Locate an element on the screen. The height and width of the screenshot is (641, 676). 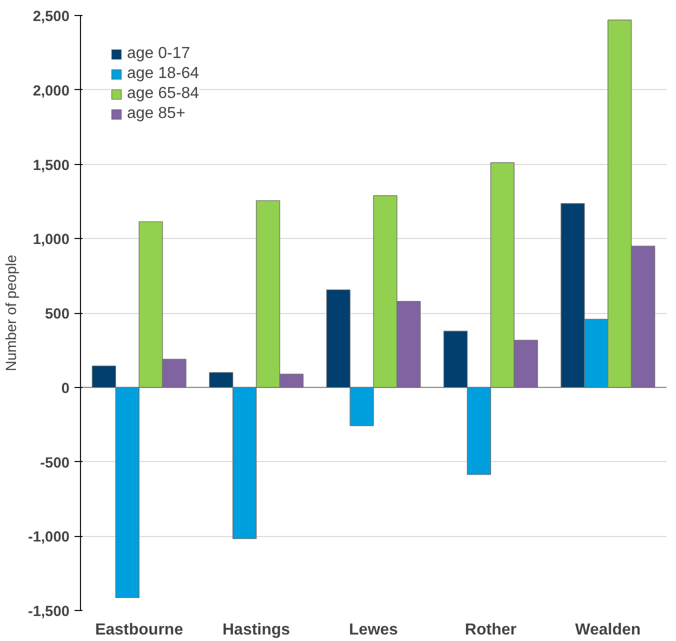
x-tick-label: Wealden is located at coordinates (608, 630).